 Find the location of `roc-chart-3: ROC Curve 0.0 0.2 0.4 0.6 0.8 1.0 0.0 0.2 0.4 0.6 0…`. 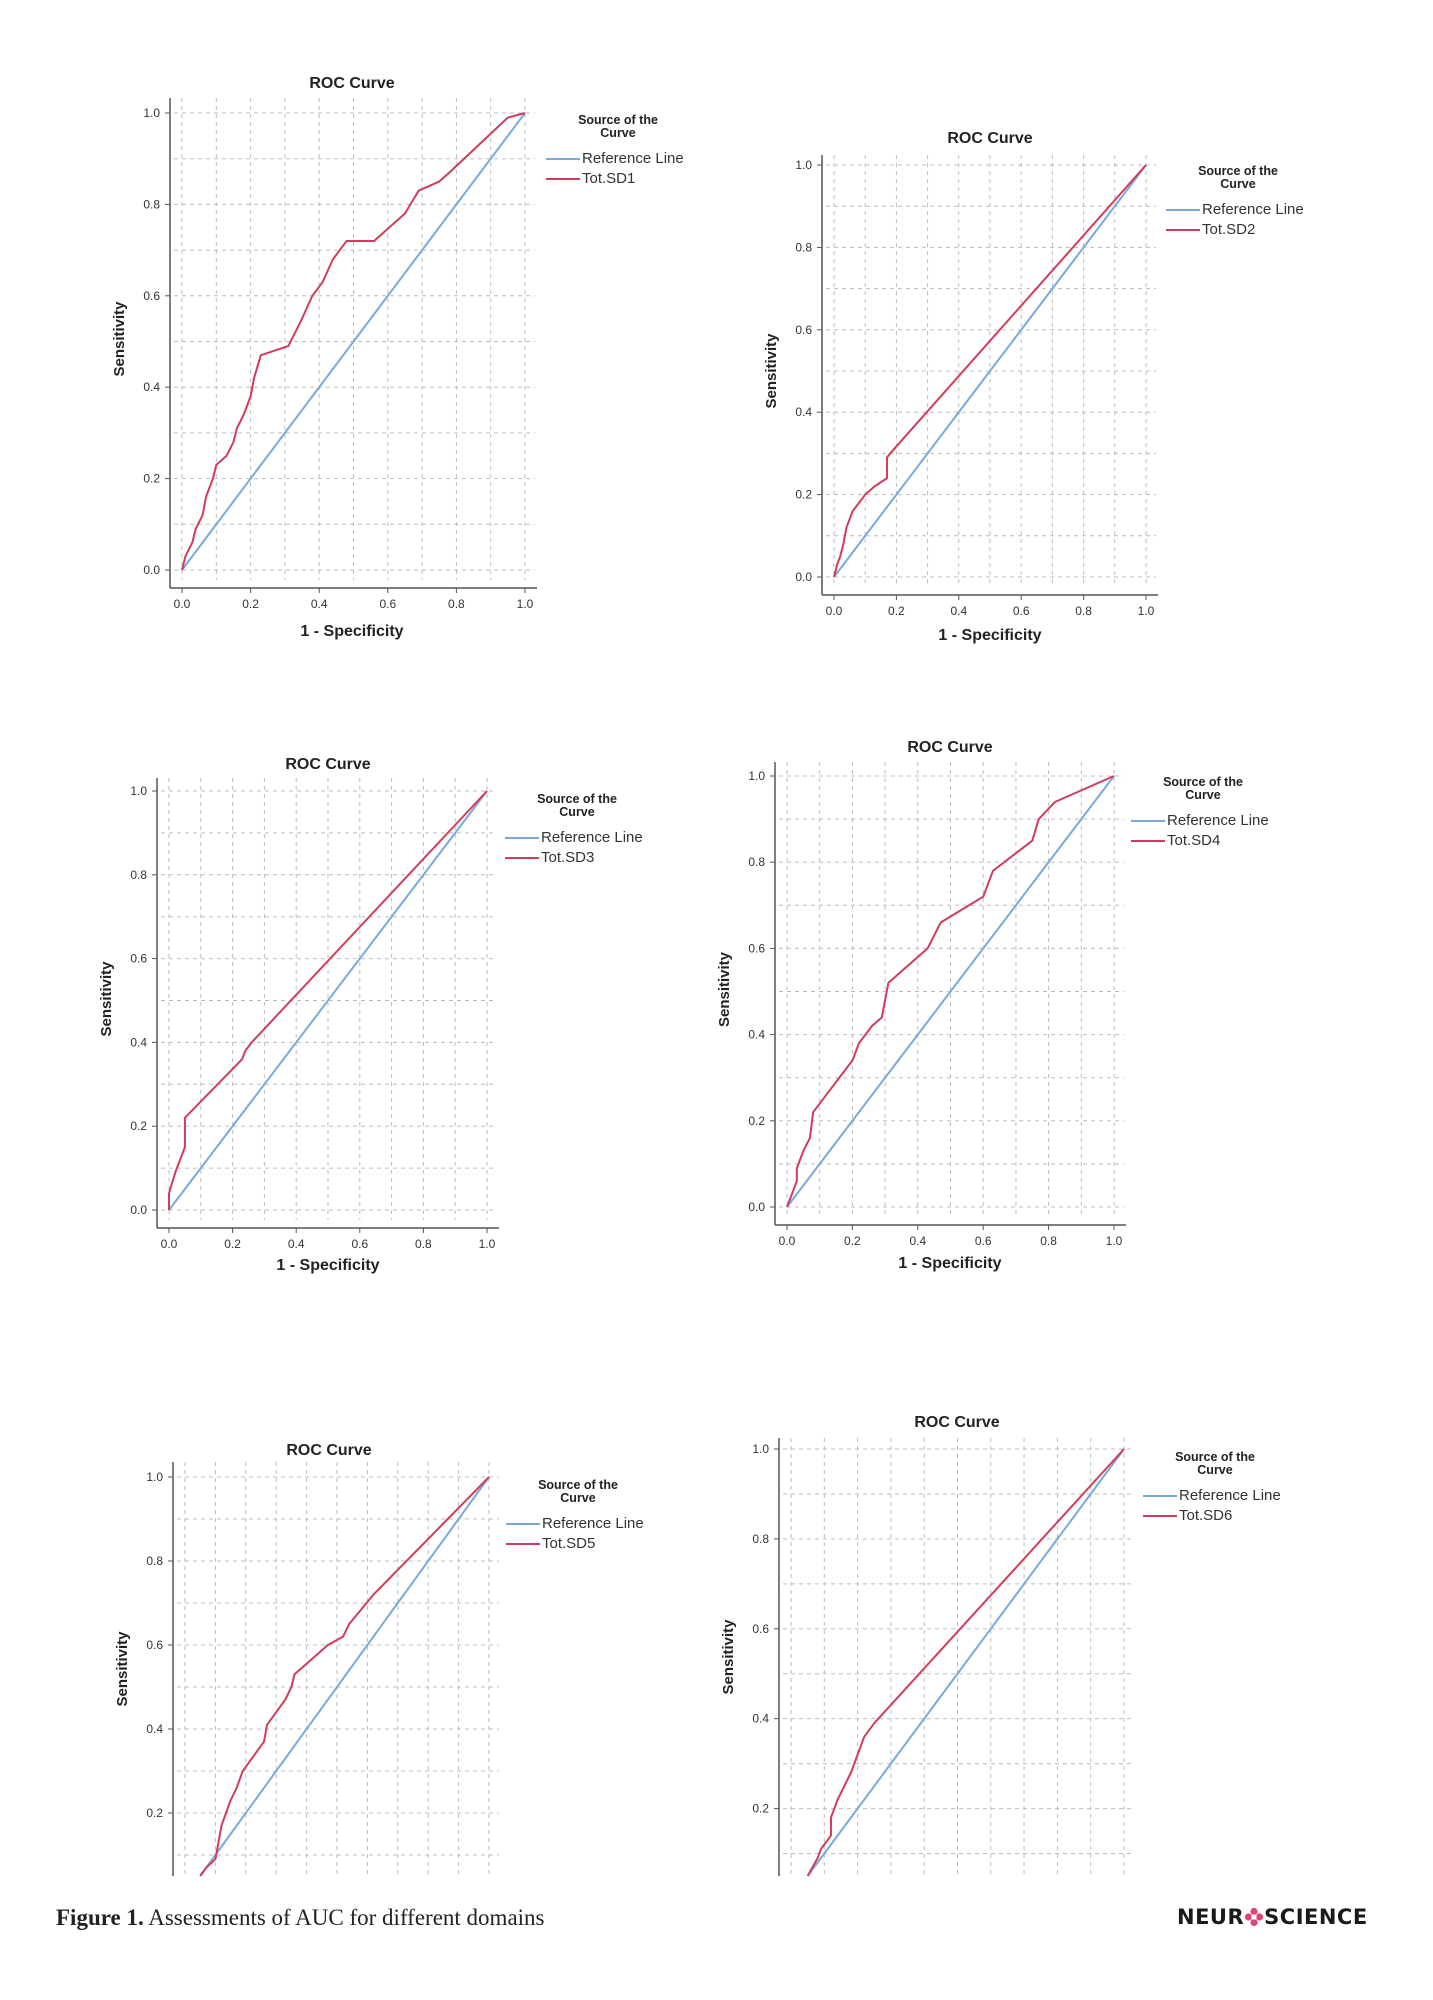

roc-chart-3: ROC Curve 0.0 0.2 0.4 0.6 0.8 1.0 0.0 0.2 0.4 0.6 0… is located at coordinates (370, 1015).